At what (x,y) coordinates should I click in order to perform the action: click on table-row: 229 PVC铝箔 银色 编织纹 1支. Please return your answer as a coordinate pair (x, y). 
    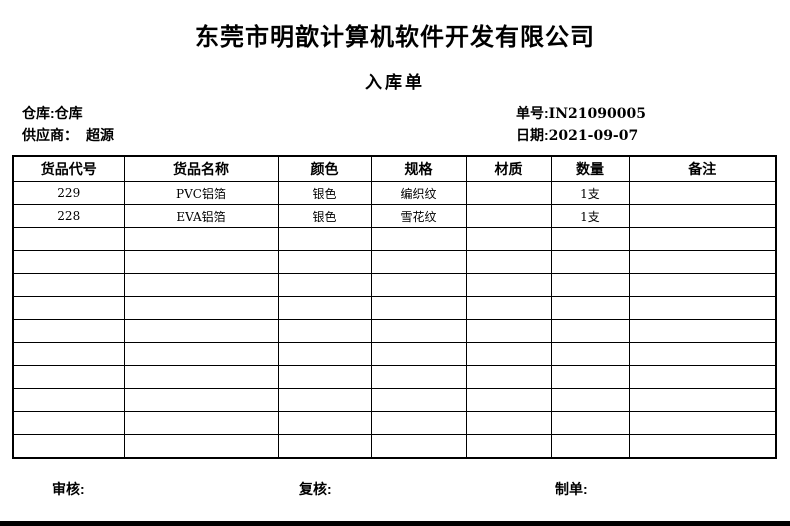
    Looking at the image, I should click on (394, 193).